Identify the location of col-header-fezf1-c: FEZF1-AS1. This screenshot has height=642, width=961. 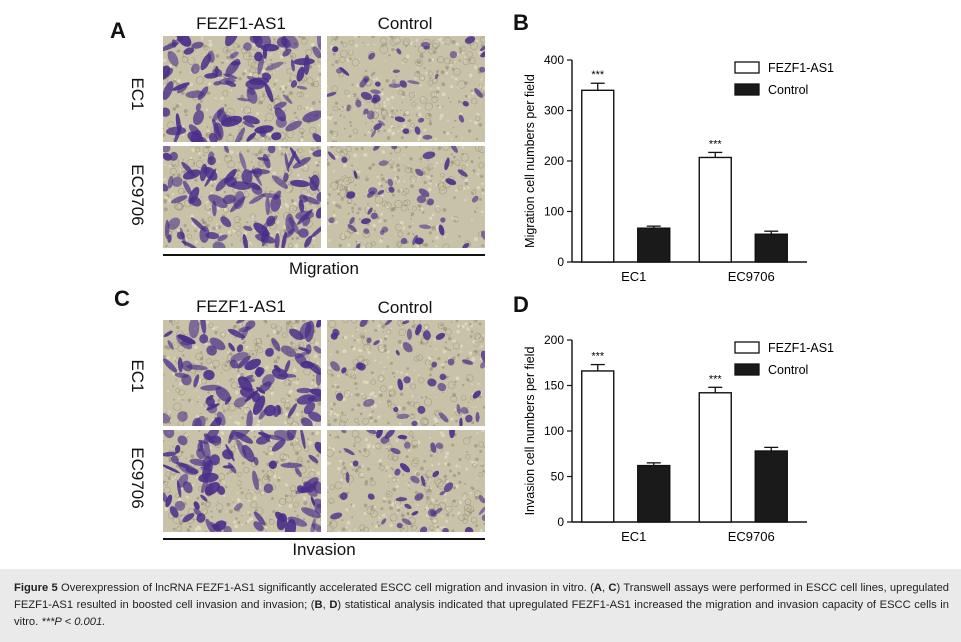
(241, 306).